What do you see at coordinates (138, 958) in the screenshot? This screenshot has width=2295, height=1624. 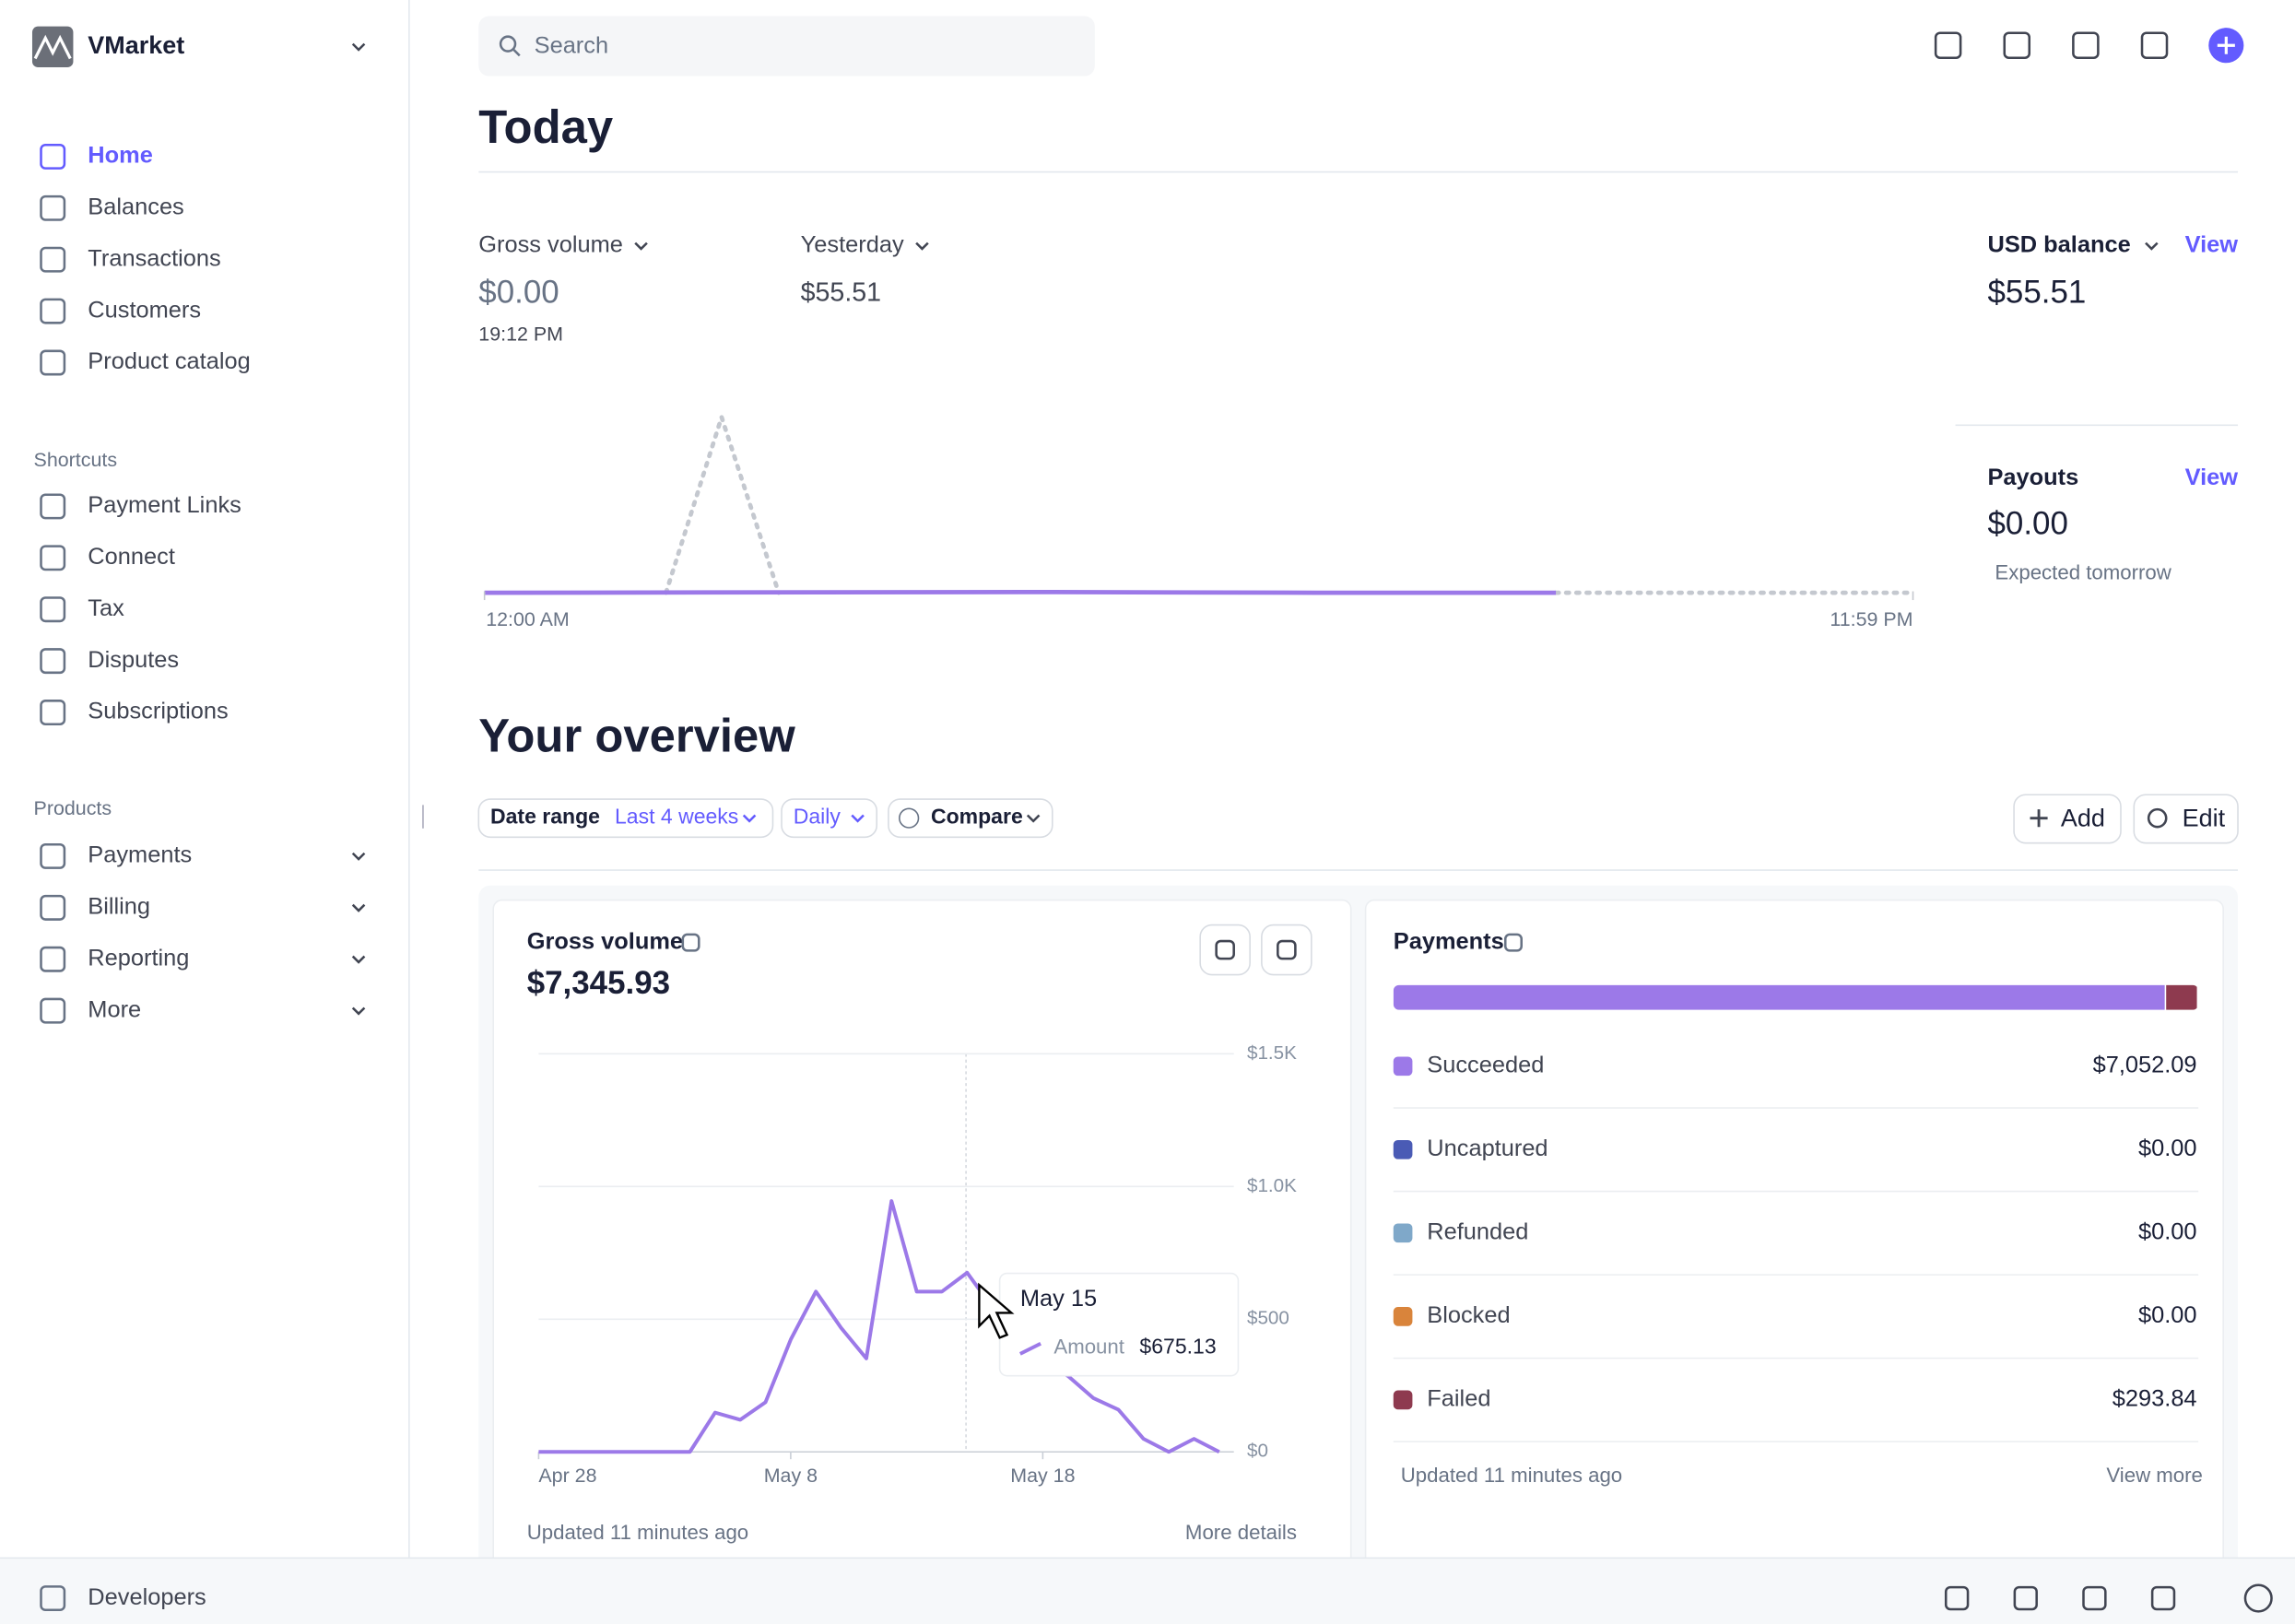 I see `nav-item: Reporting` at bounding box center [138, 958].